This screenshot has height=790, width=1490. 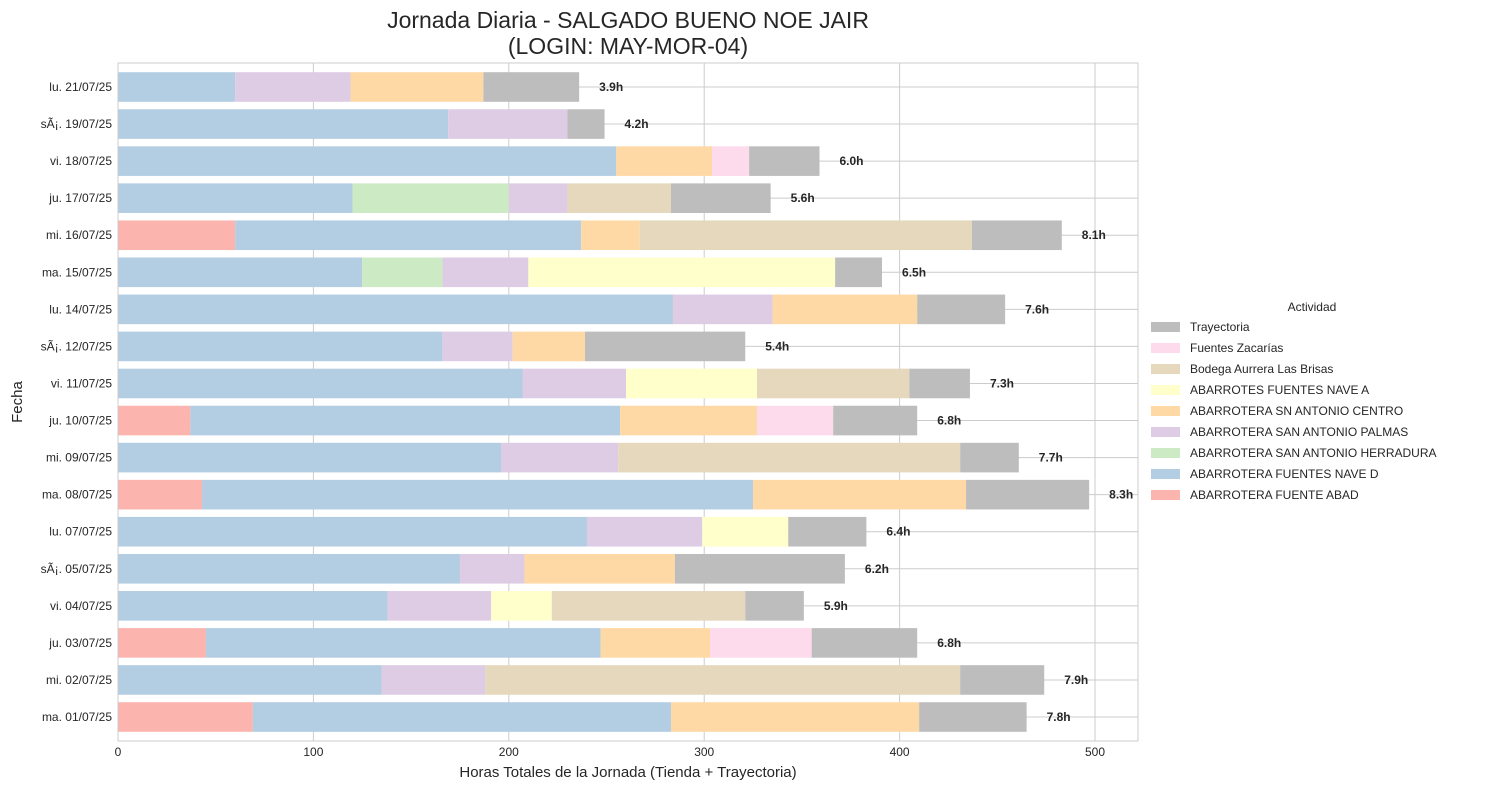 What do you see at coordinates (79, 458) in the screenshot?
I see `y-tick-label: mi. 09/07/25` at bounding box center [79, 458].